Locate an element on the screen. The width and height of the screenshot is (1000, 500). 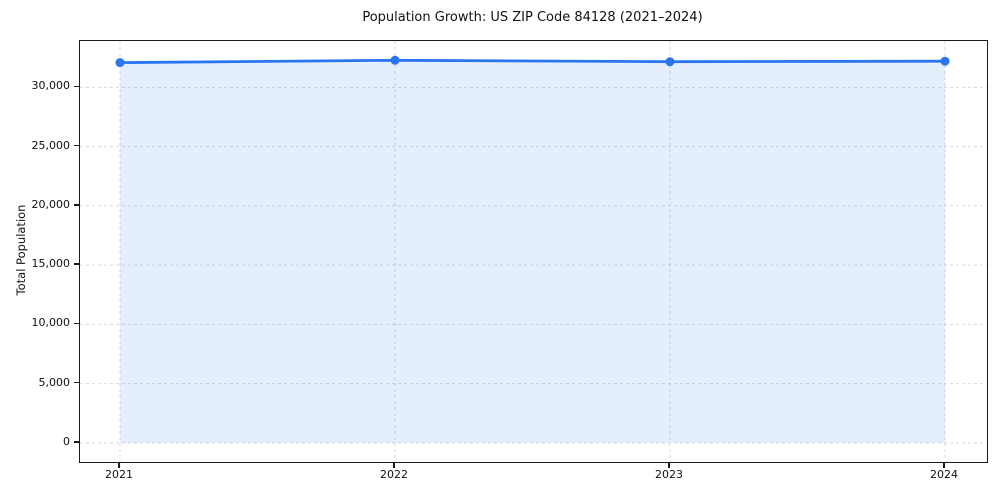
y-tick-label: 30,000 is located at coordinates (51, 86).